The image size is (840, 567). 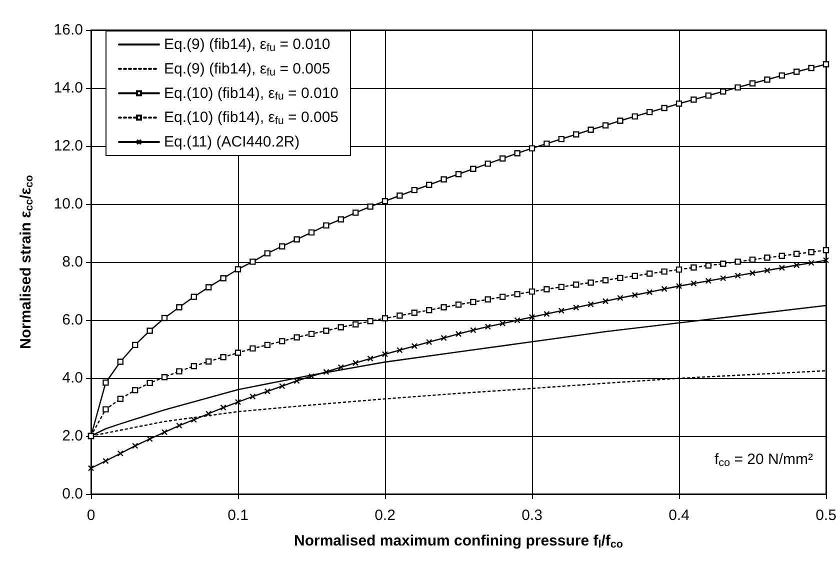 What do you see at coordinates (68, 146) in the screenshot?
I see `y-tick-label: 12.0` at bounding box center [68, 146].